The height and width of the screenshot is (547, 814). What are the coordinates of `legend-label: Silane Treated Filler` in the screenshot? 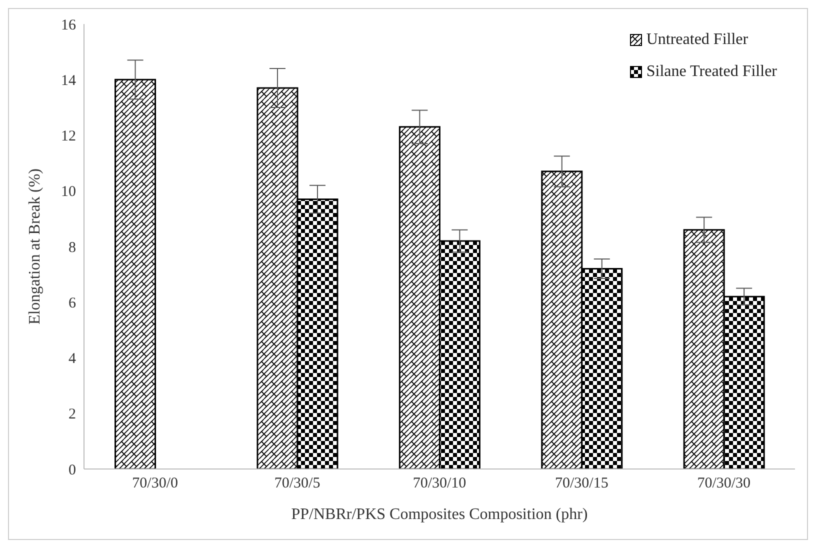 It's located at (711, 72).